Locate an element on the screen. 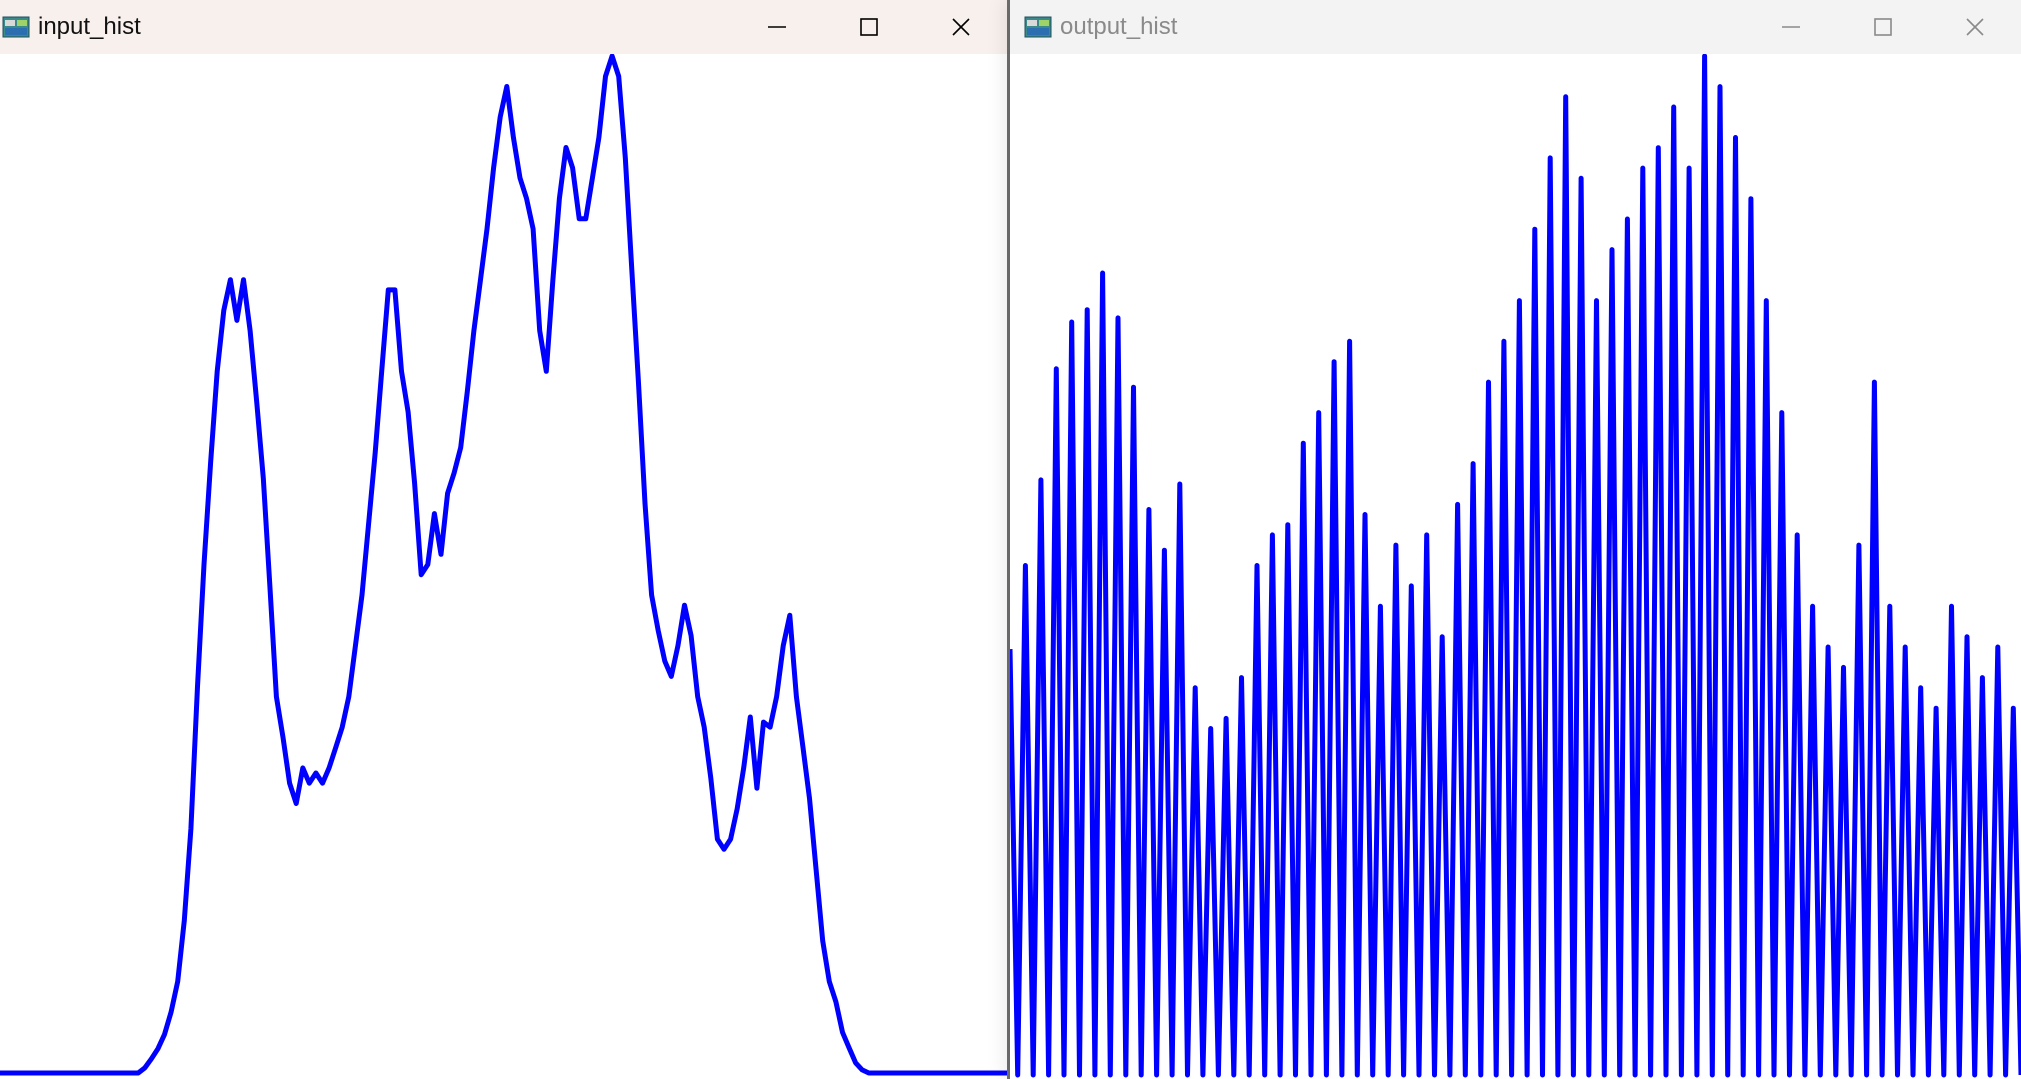  window-title: input_hist is located at coordinates (89, 26).